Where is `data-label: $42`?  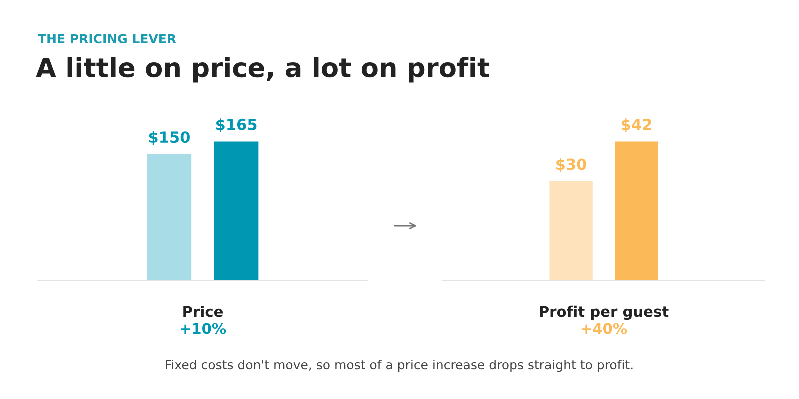
data-label: $42 is located at coordinates (637, 125).